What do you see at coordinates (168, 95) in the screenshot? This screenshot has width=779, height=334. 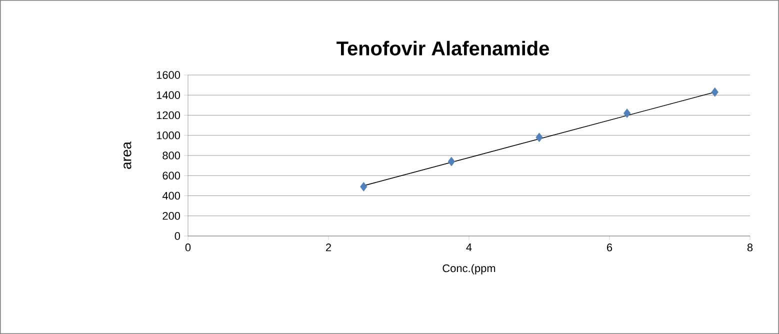 I see `y-tick-label: 1400` at bounding box center [168, 95].